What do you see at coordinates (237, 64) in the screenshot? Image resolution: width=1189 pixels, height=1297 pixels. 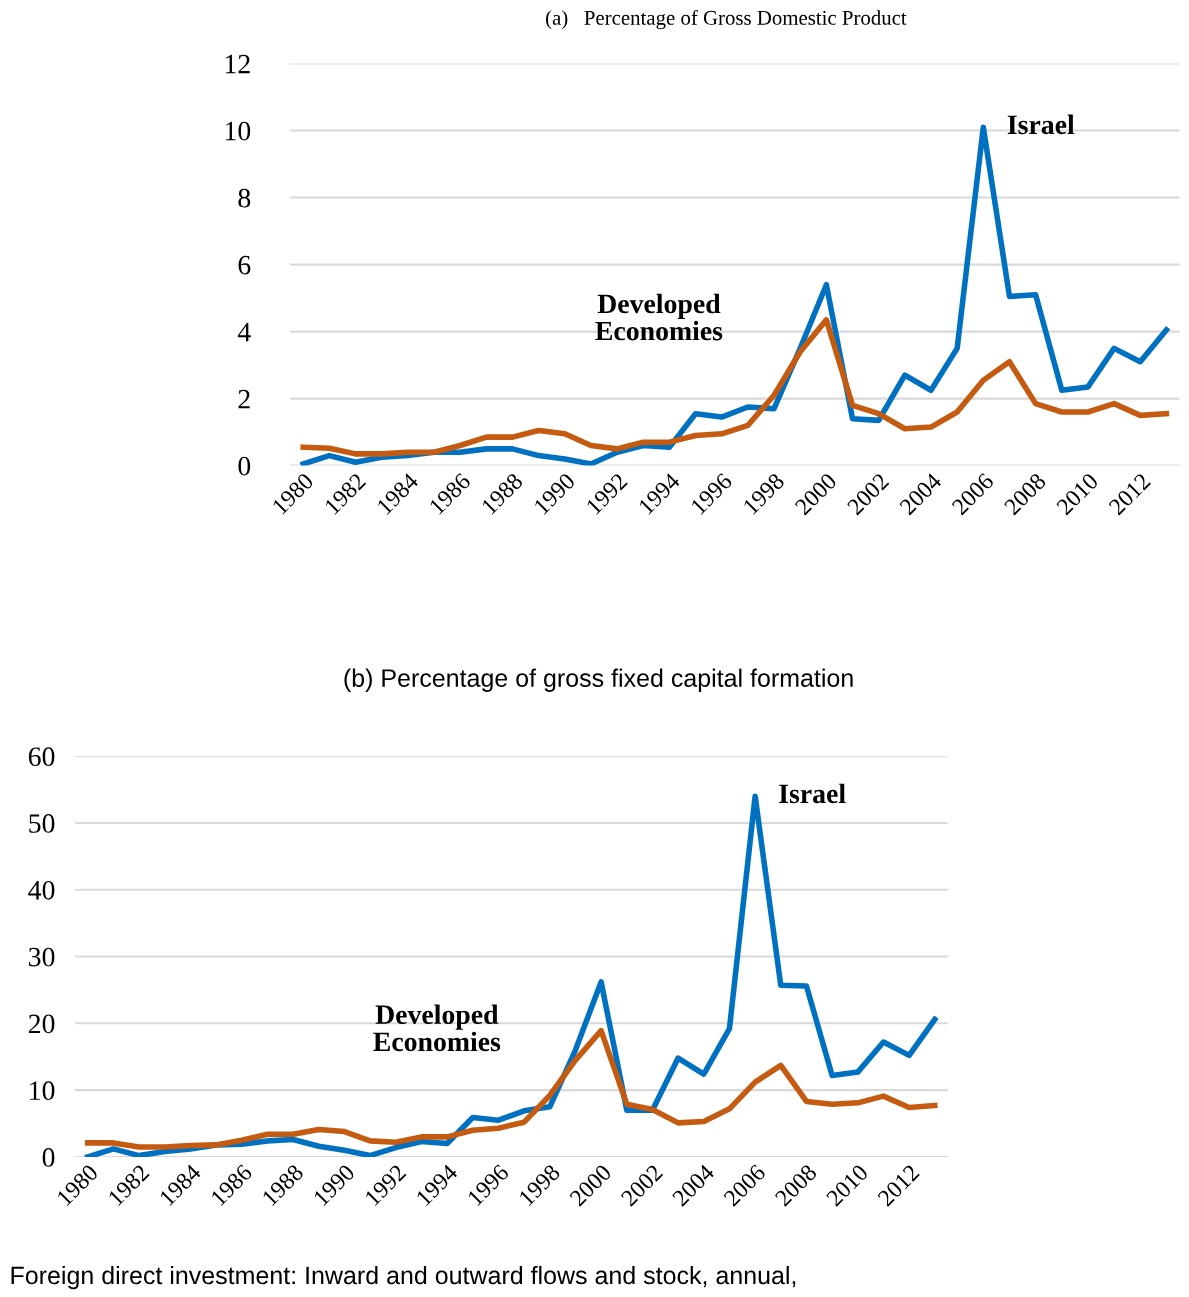 I see `y-tick-label: 12` at bounding box center [237, 64].